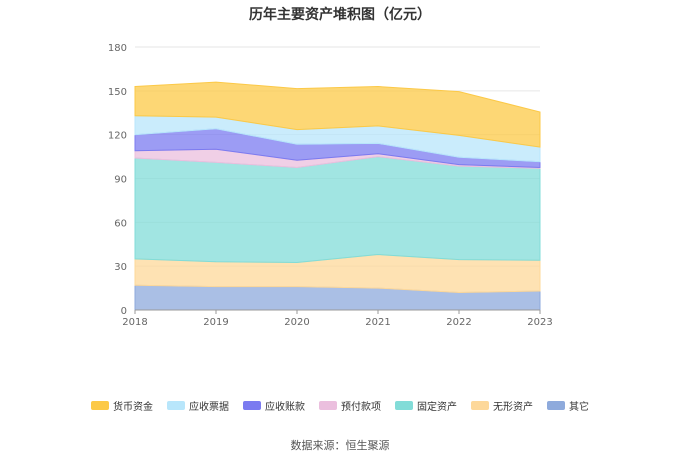  Describe the element at coordinates (209, 407) in the screenshot. I see `legend-label: 应收票据` at that location.